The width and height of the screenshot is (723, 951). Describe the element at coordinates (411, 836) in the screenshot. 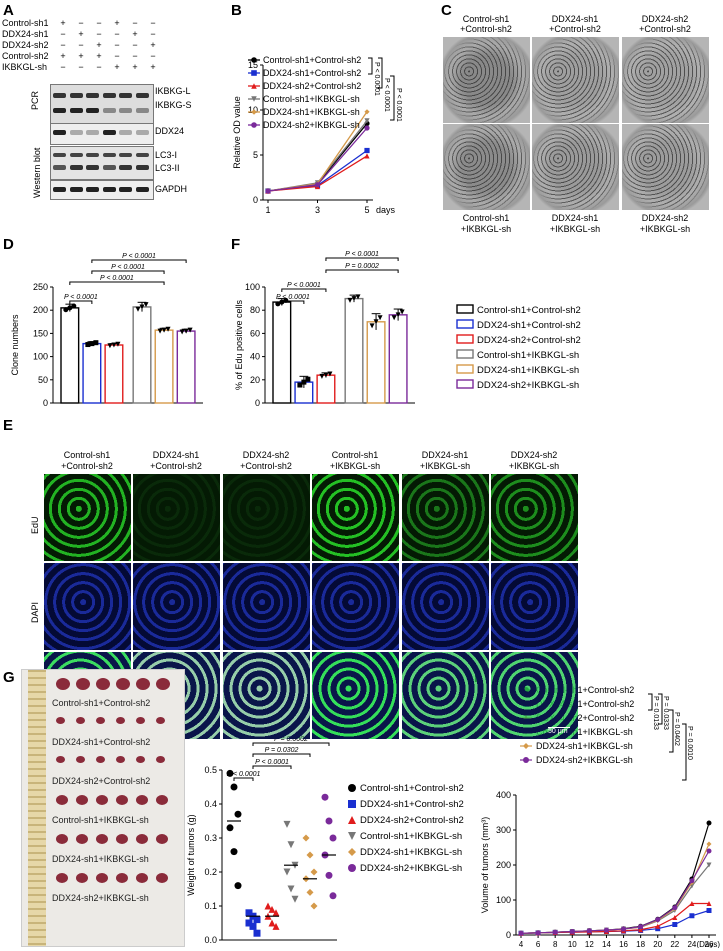

I see `legend-label: Control-sh1+IKBKGL-sh` at that location.